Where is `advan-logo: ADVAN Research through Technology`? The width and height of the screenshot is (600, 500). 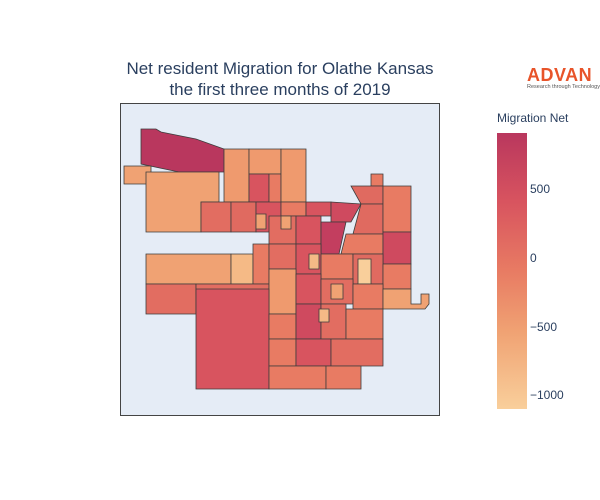
advan-logo: ADVAN Research through Technology is located at coordinates (563, 78).